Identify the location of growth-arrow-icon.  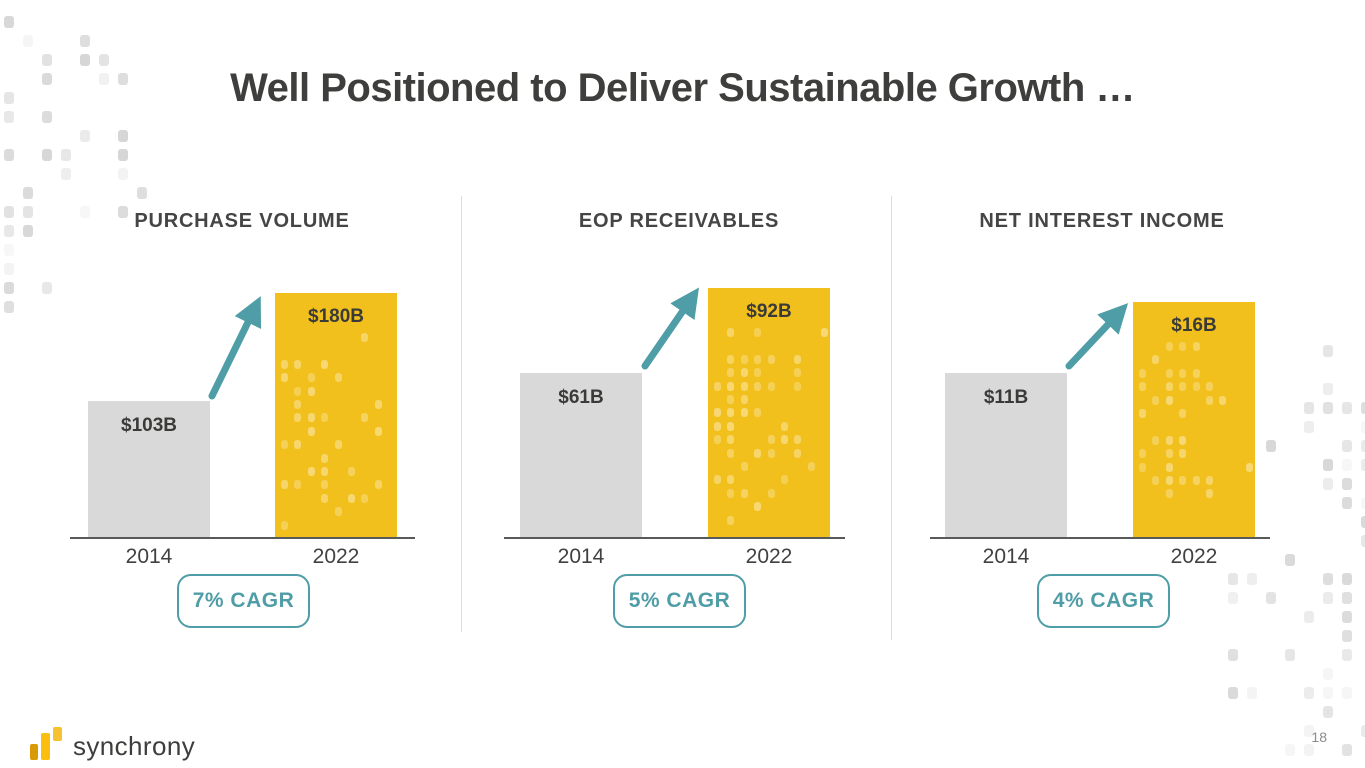
(1097, 336).